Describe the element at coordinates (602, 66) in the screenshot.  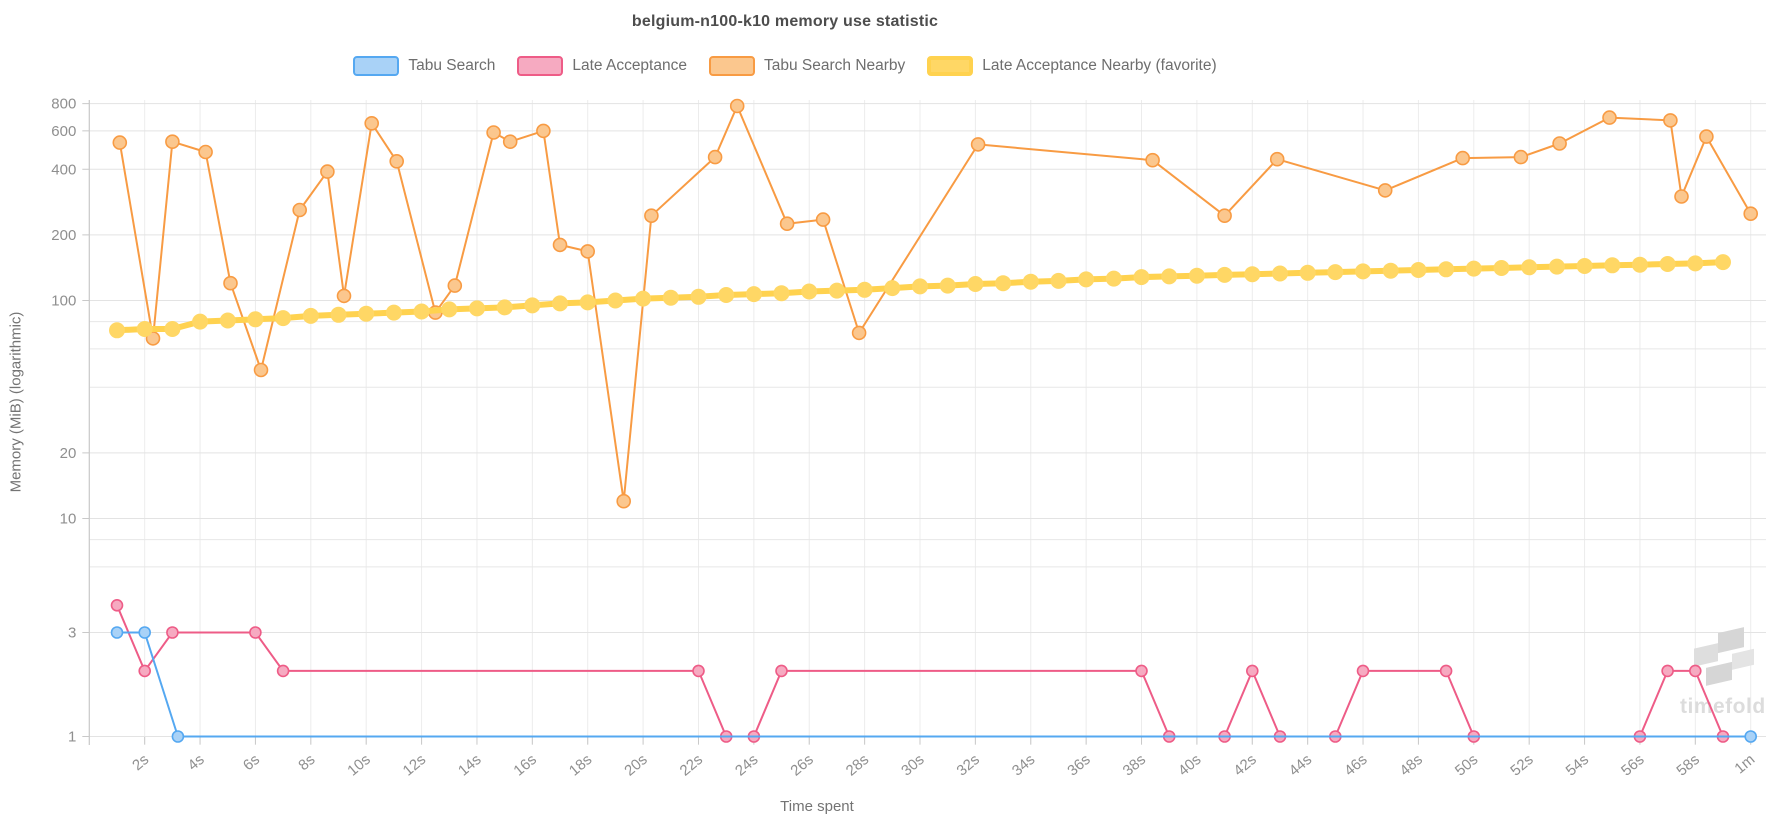
I see `legend-item-late-acceptance: Late Acceptance` at that location.